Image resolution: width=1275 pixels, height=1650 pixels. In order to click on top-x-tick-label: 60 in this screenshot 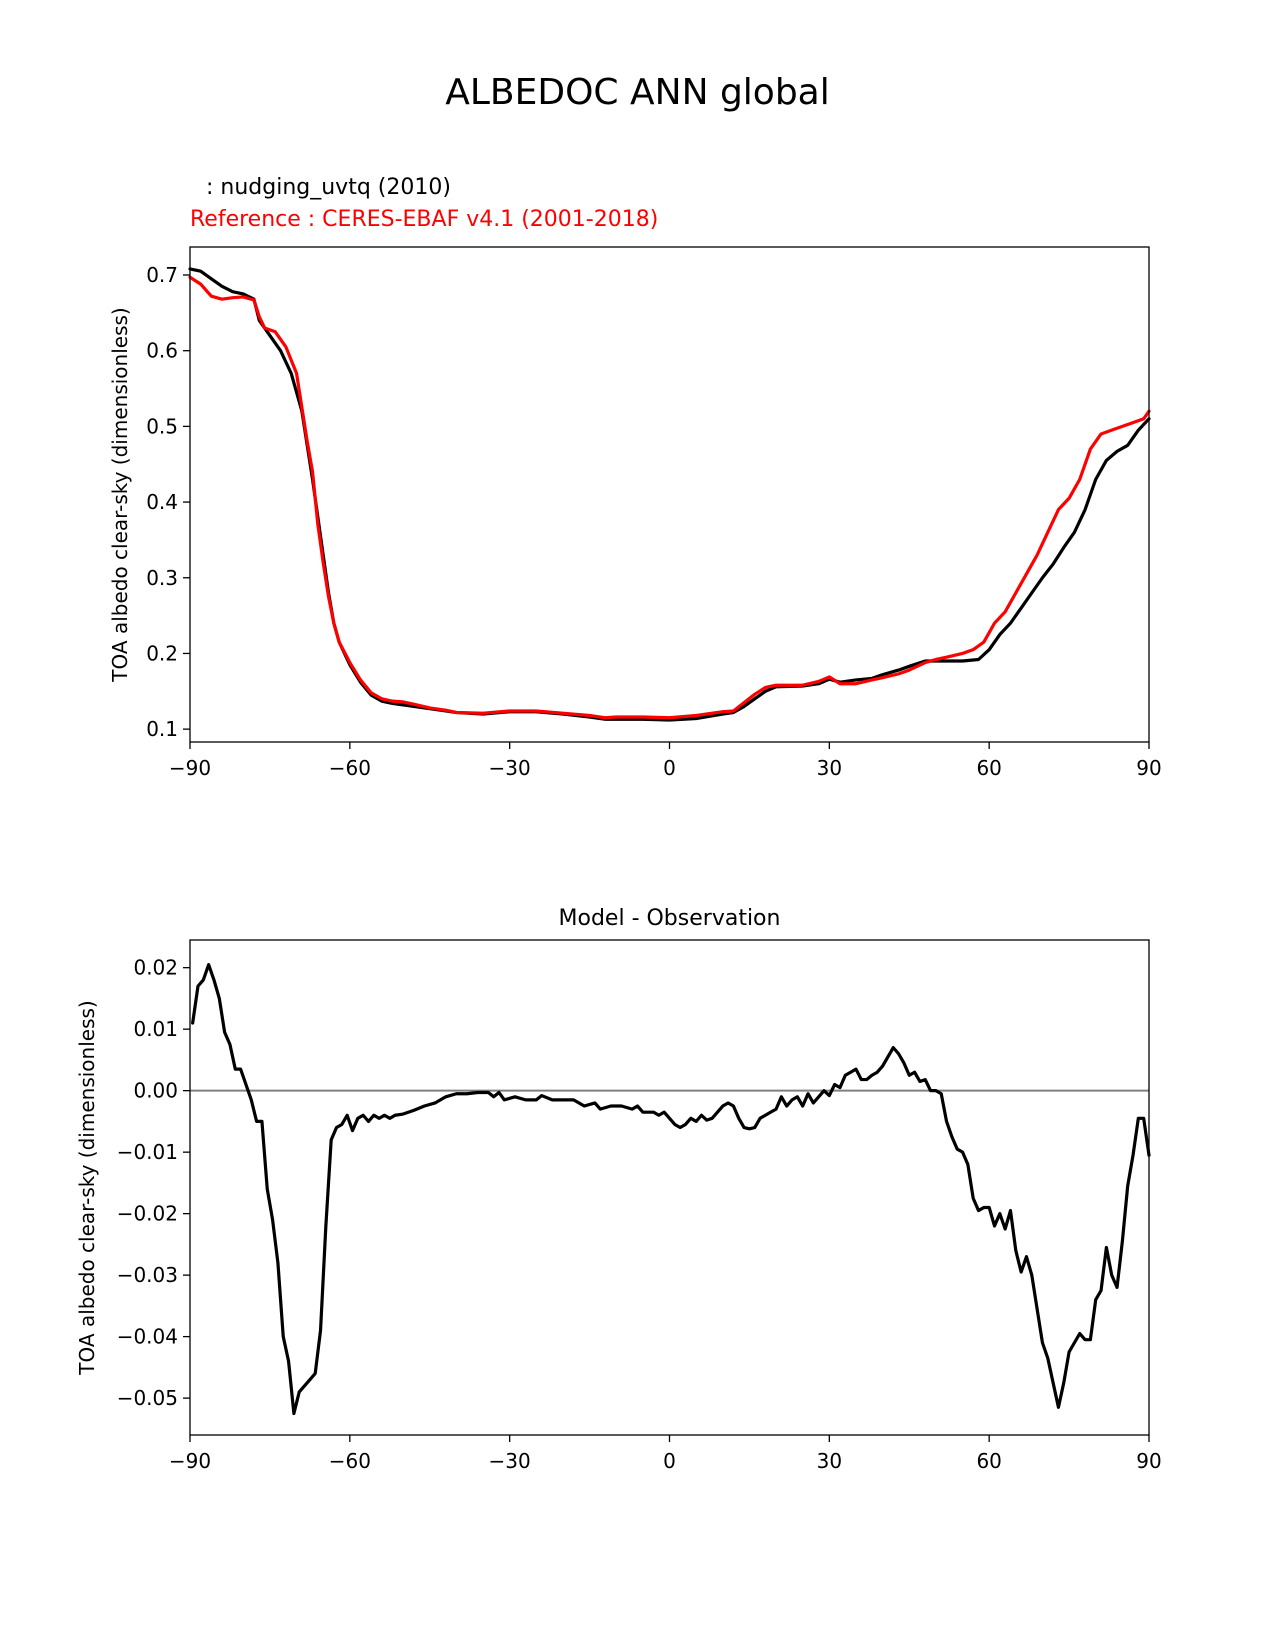, I will do `click(988, 768)`.